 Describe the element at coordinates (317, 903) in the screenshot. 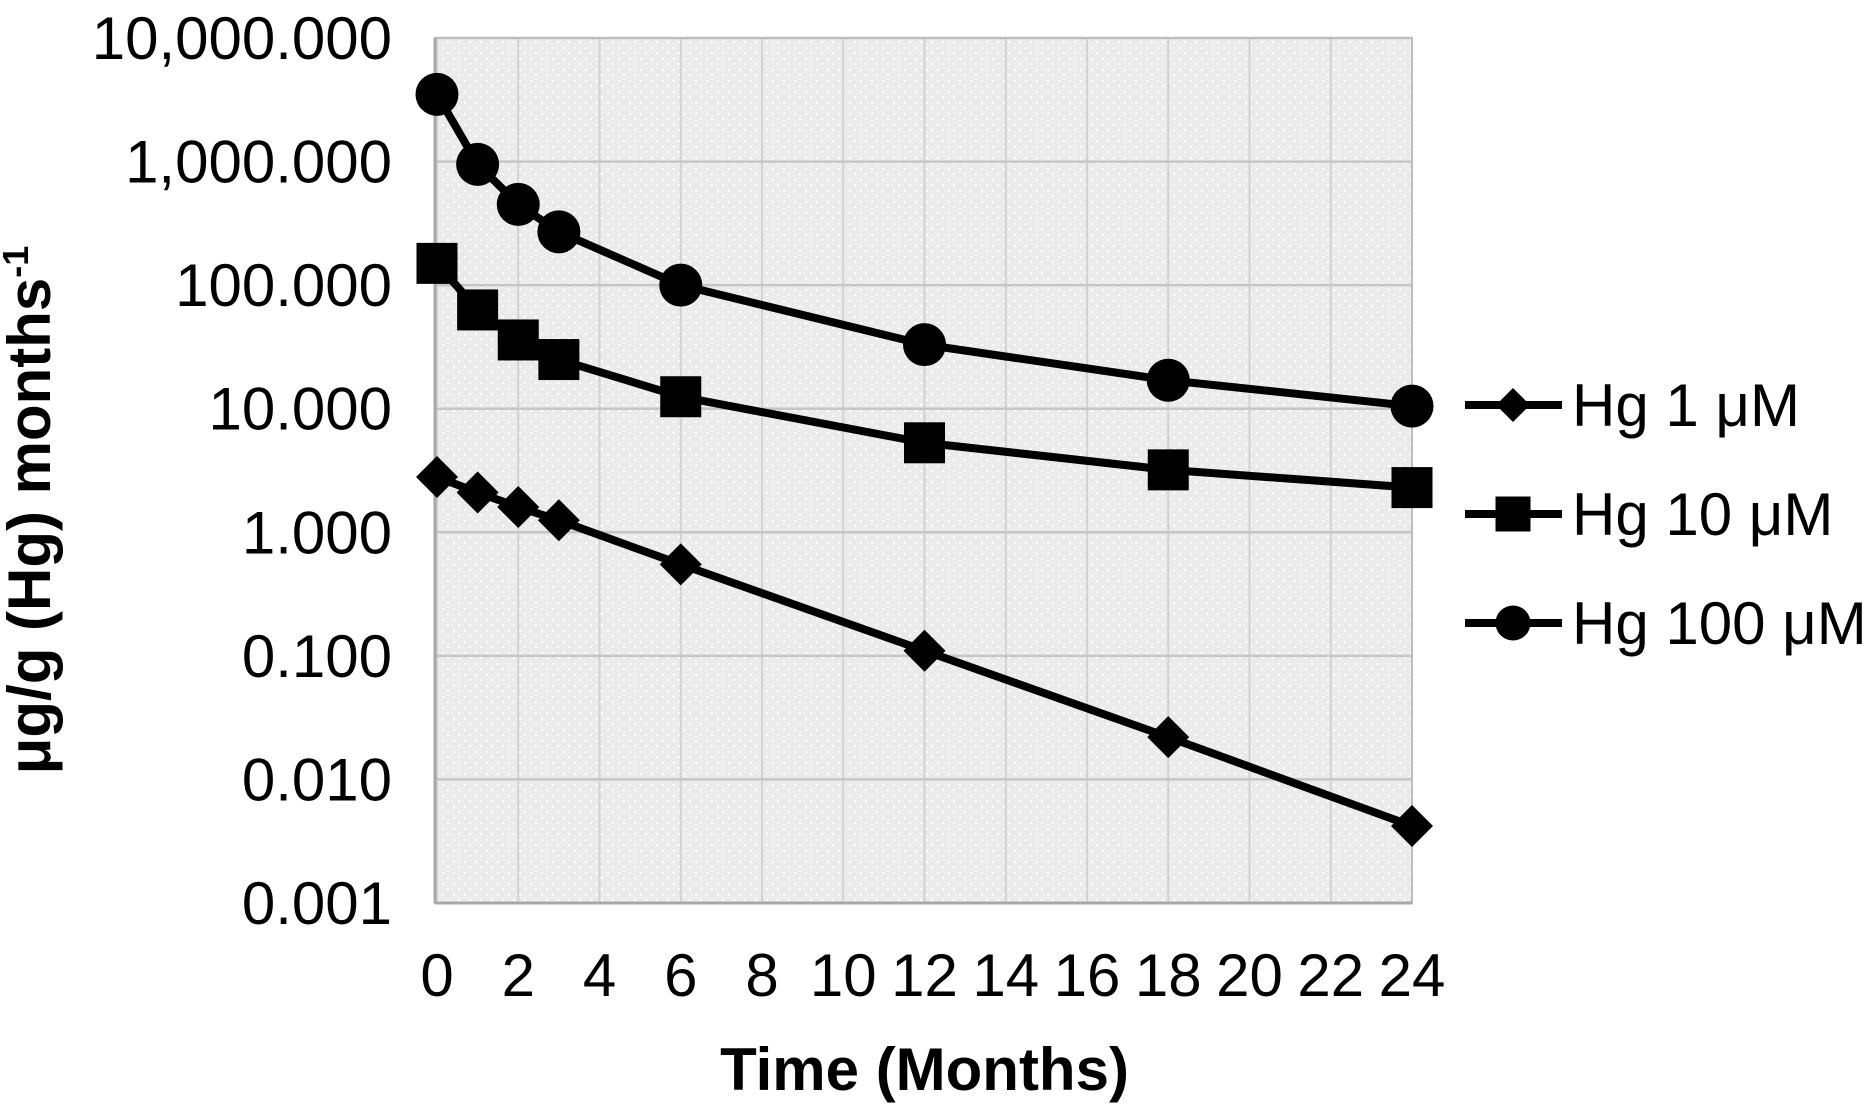

I see `y-tick-label: 0.001` at that location.